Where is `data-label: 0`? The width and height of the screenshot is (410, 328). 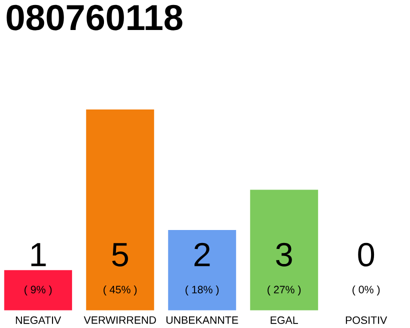
data-label: 0 is located at coordinates (366, 254).